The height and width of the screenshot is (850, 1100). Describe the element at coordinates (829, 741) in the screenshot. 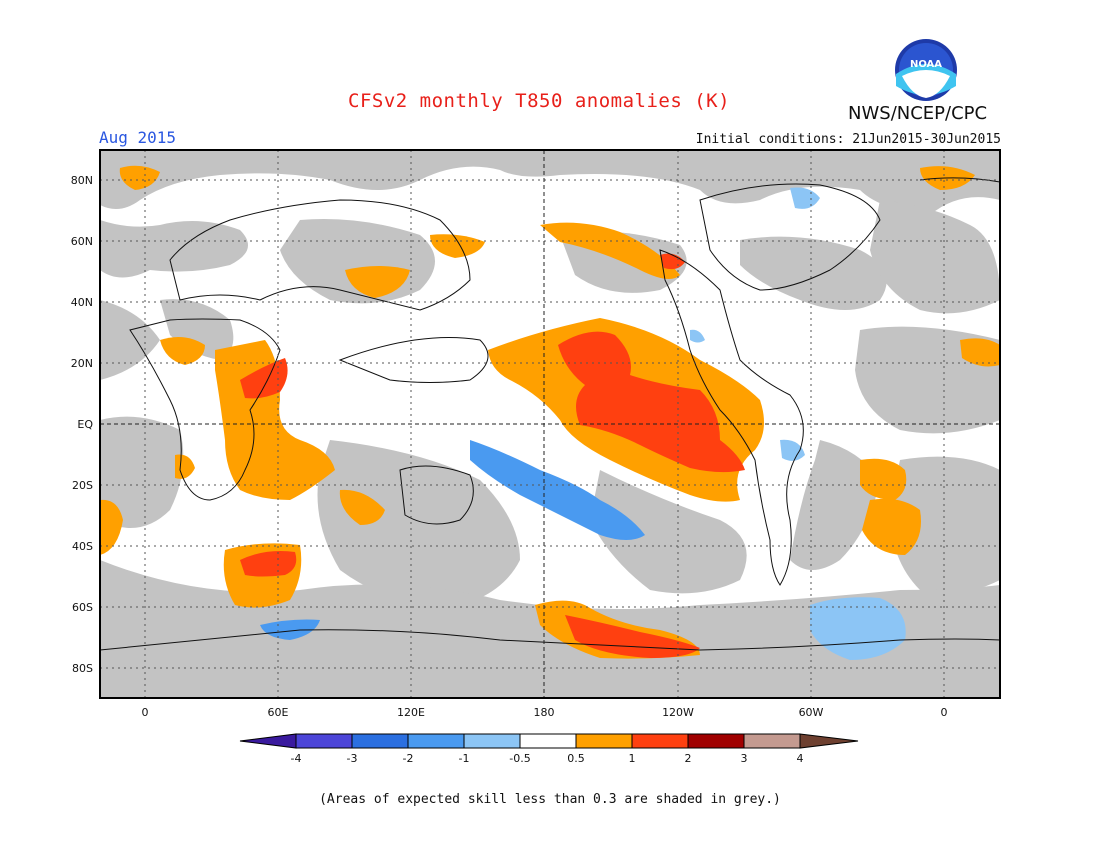

I see `legend-arrow-right` at that location.